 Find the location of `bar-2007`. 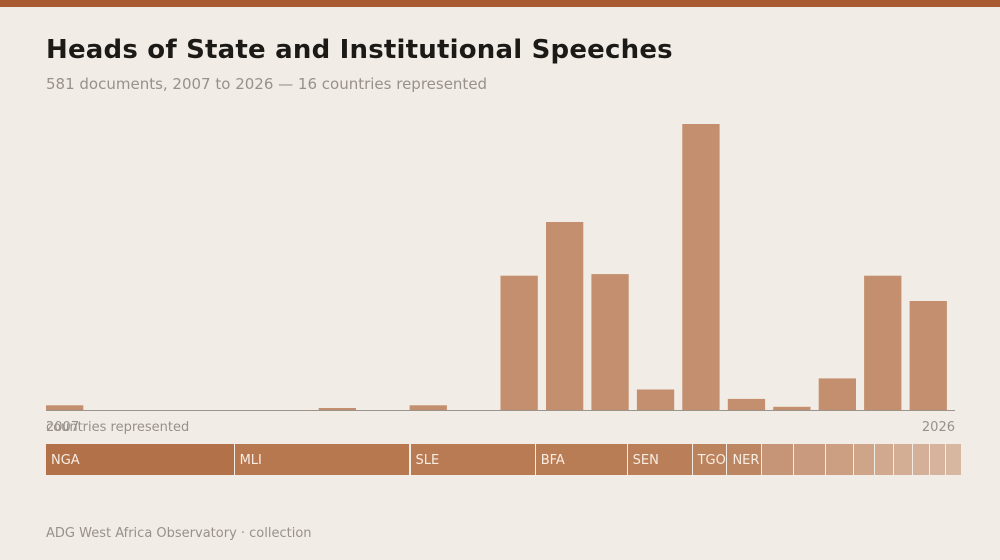

bar-2007 is located at coordinates (65, 407).